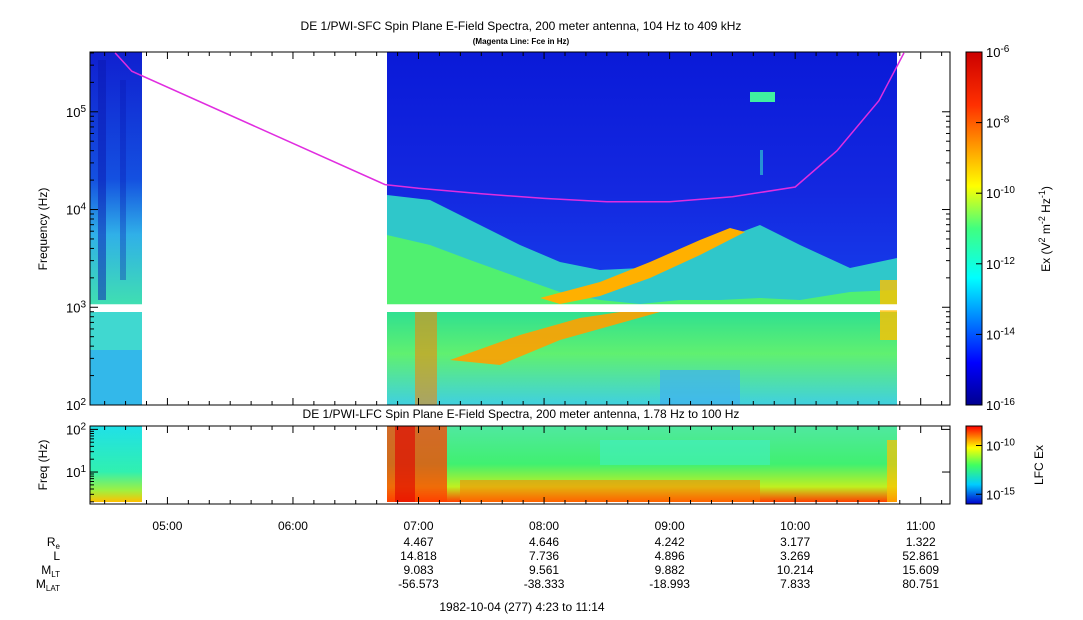  I want to click on ephemeris-row-label: MLAT, so click(48, 585).